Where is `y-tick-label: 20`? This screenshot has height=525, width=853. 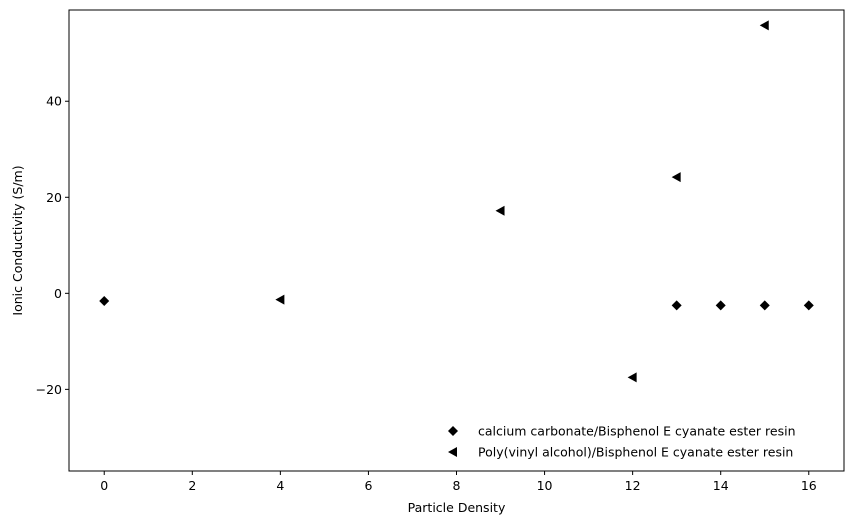
y-tick-label: 20 is located at coordinates (54, 197).